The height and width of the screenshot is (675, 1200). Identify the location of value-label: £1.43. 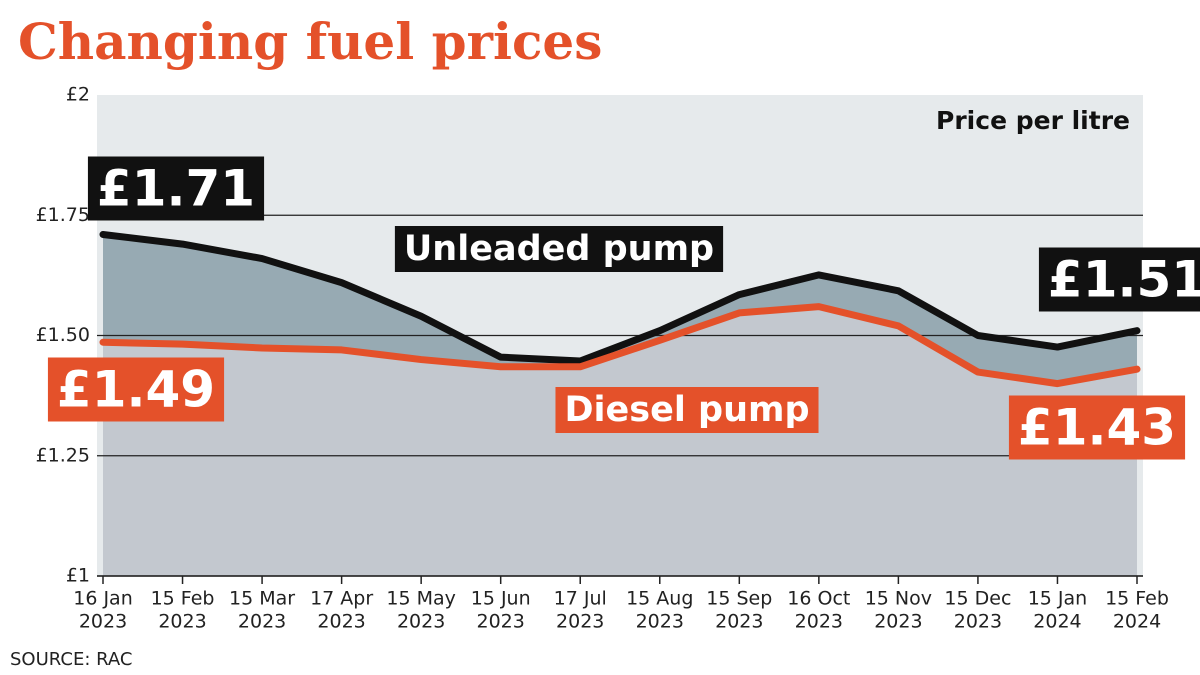
(1097, 427).